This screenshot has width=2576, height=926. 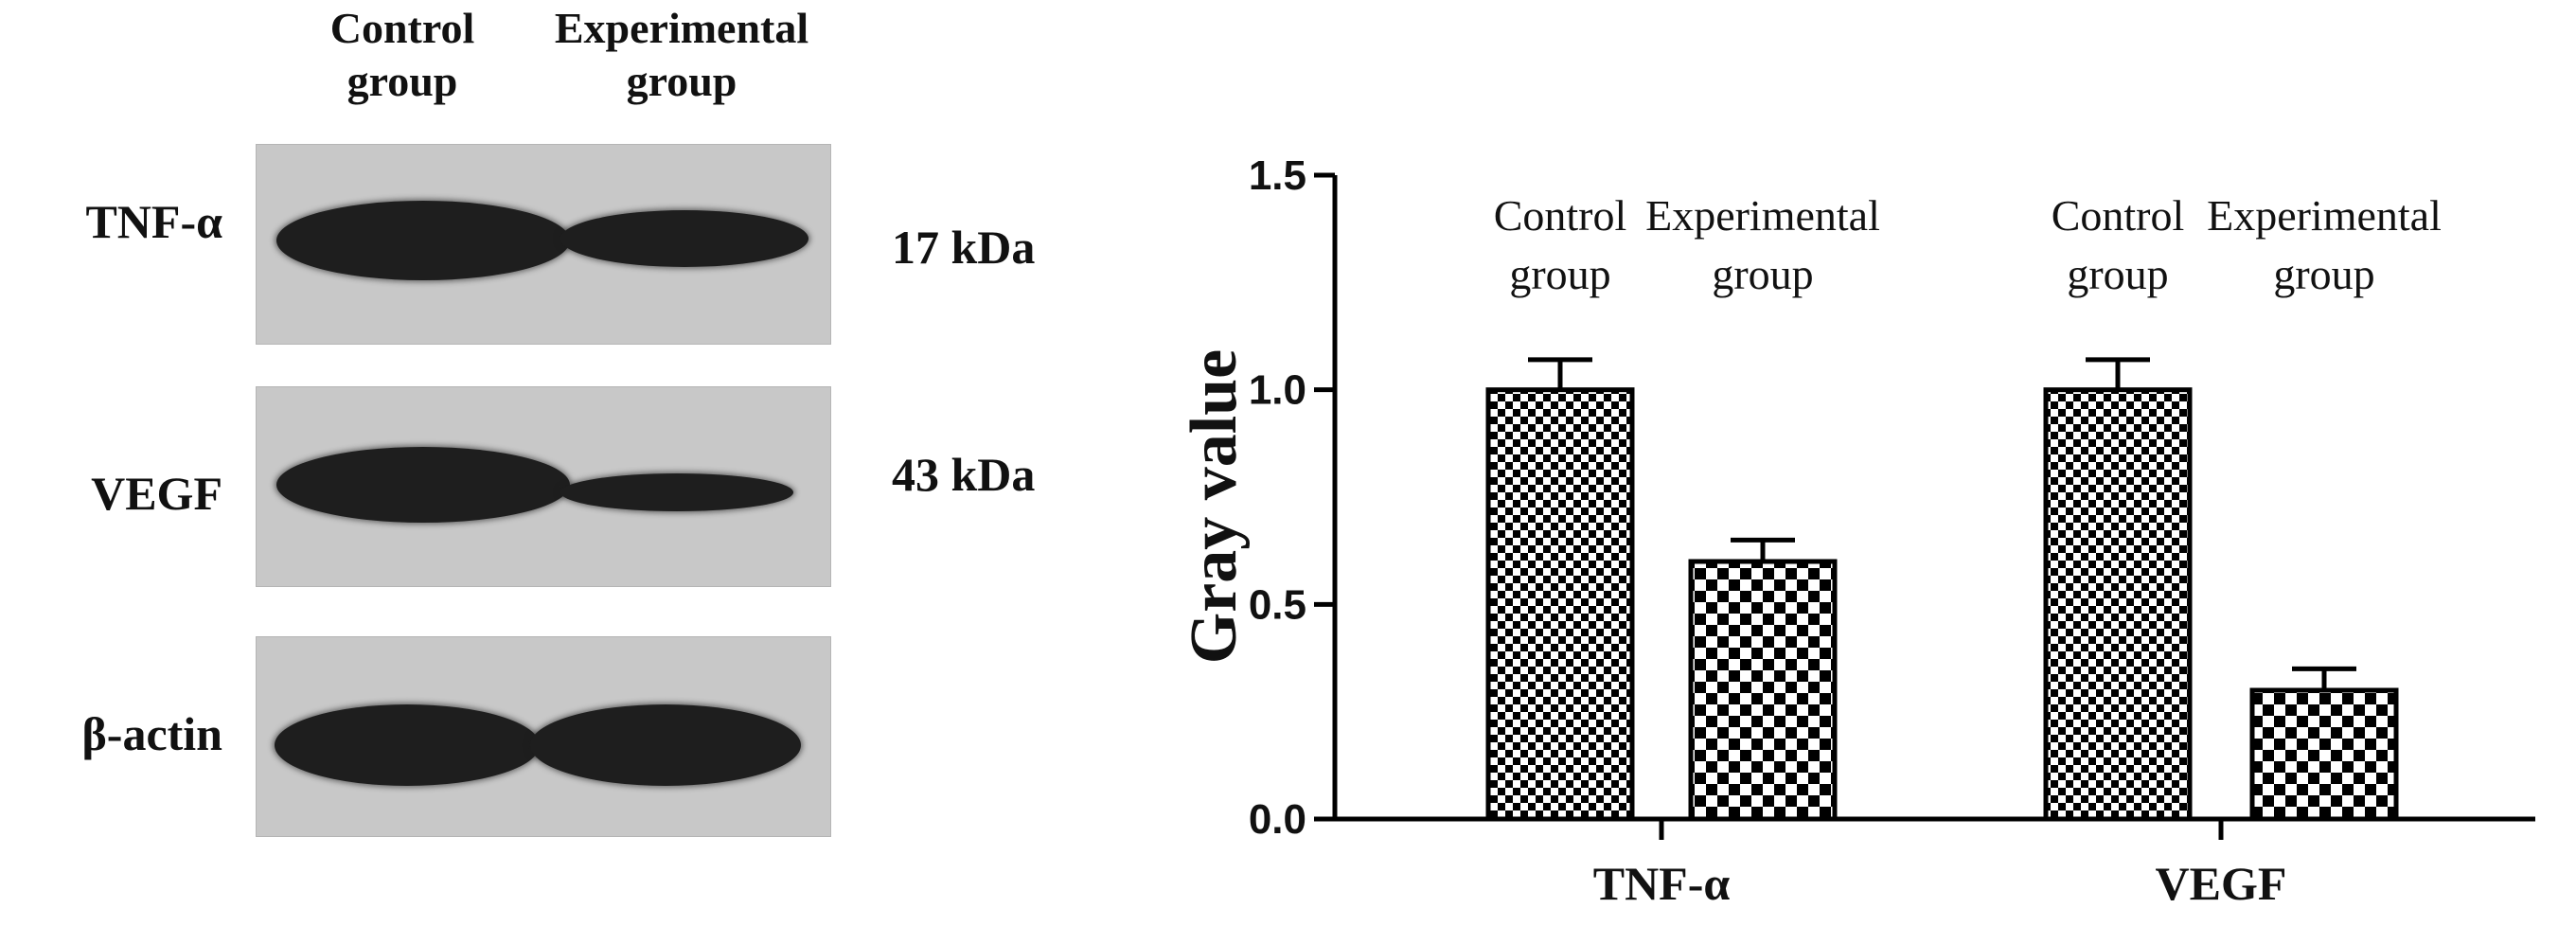 I want to click on blot-kda-tnf: 17 kDa, so click(x=964, y=248).